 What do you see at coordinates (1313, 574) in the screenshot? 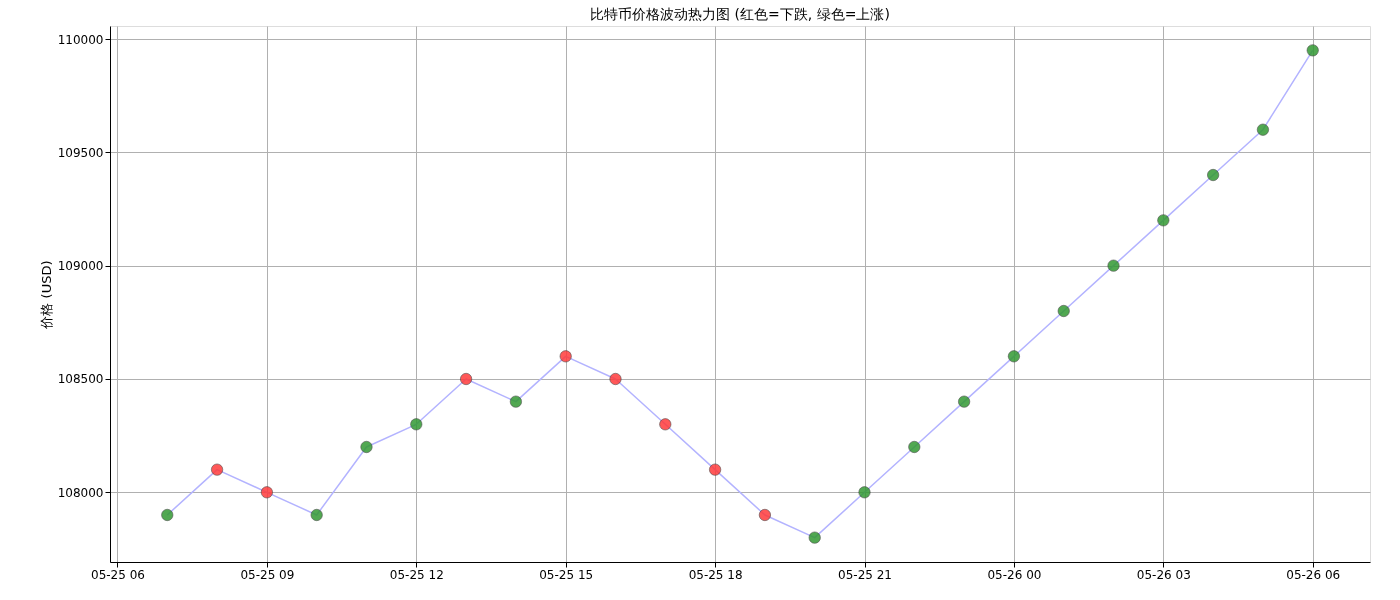
I see `x-tick-label: 05-26 06` at bounding box center [1313, 574].